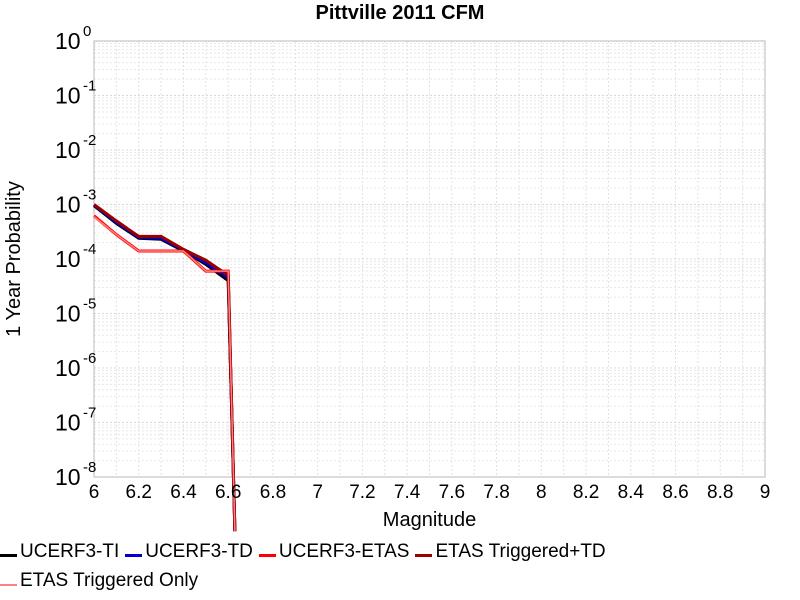 This screenshot has height=600, width=800. I want to click on y-tick-exponent: -6, so click(89, 358).